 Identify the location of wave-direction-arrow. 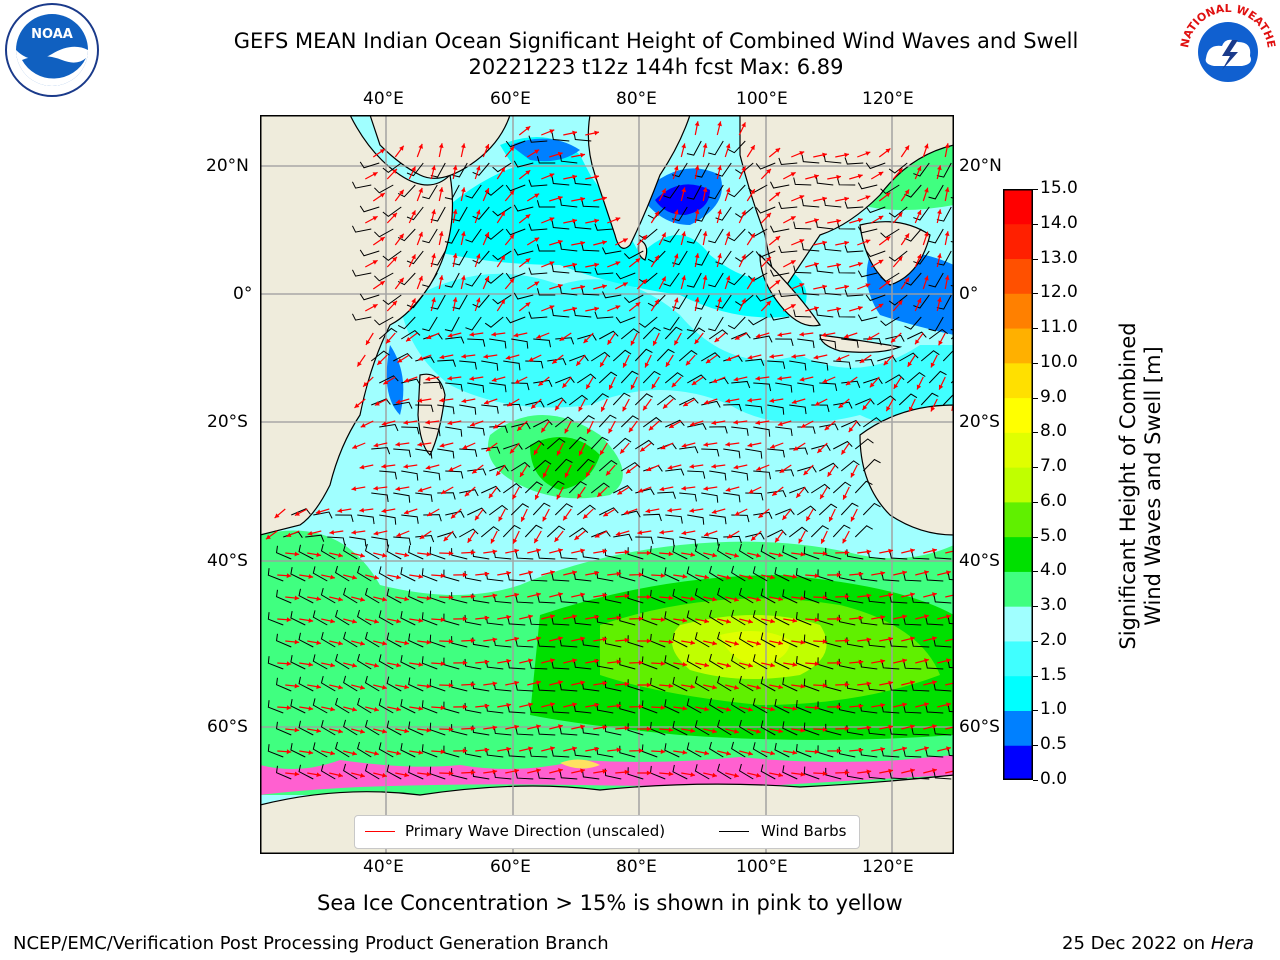
(949, 596).